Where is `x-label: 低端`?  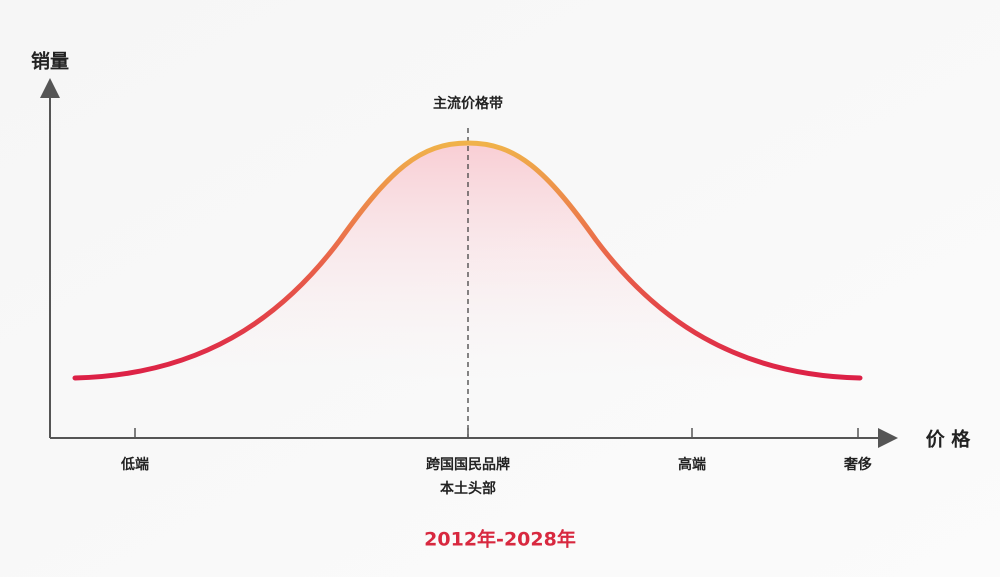 x-label: 低端 is located at coordinates (134, 464).